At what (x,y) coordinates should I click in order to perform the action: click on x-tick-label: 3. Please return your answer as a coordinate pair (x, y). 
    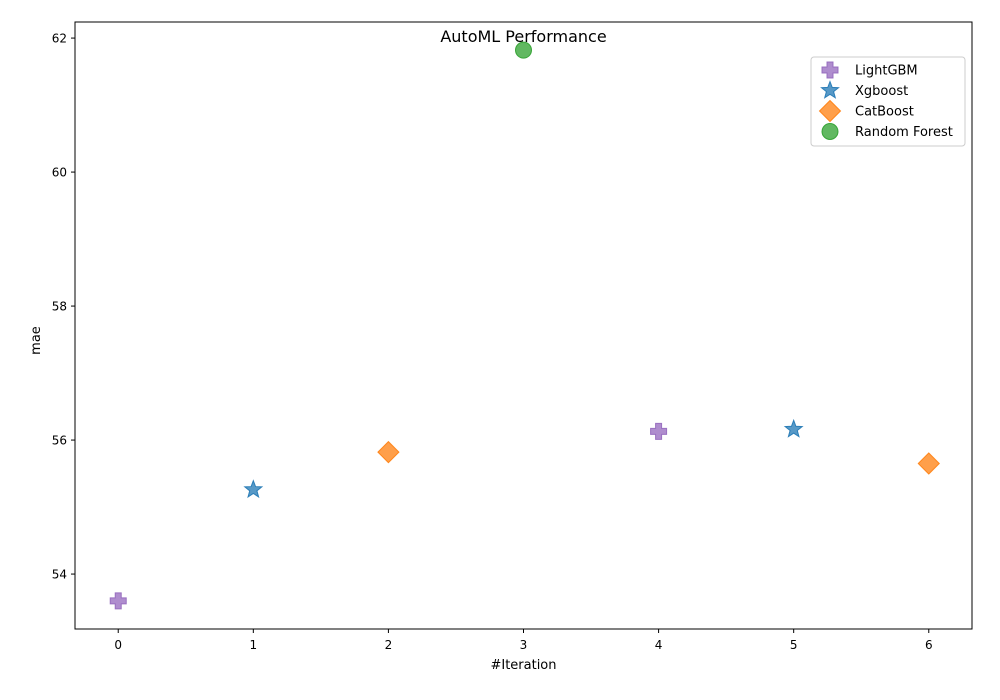
    Looking at the image, I should click on (524, 645).